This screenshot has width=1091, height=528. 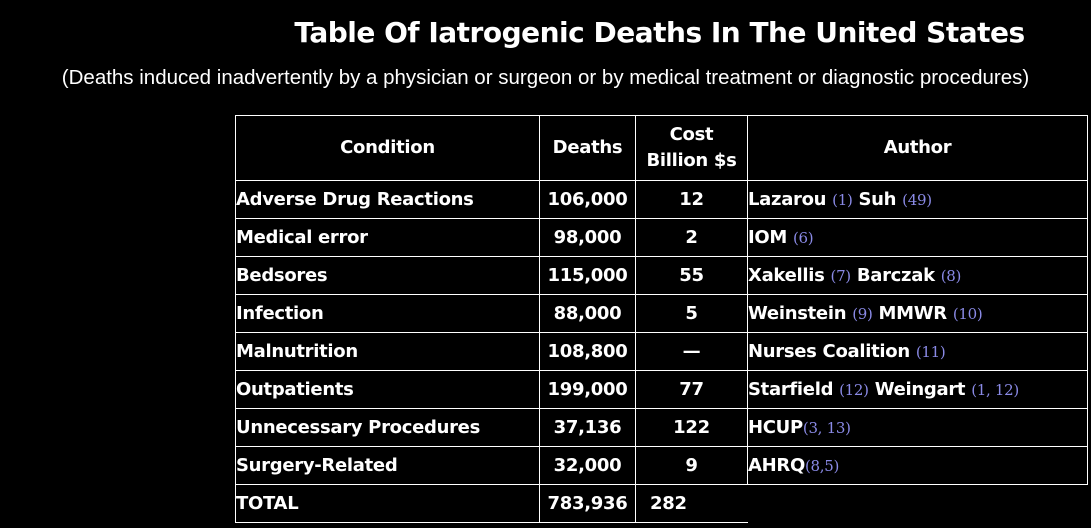 What do you see at coordinates (691, 275) in the screenshot?
I see `cell-cost: 55` at bounding box center [691, 275].